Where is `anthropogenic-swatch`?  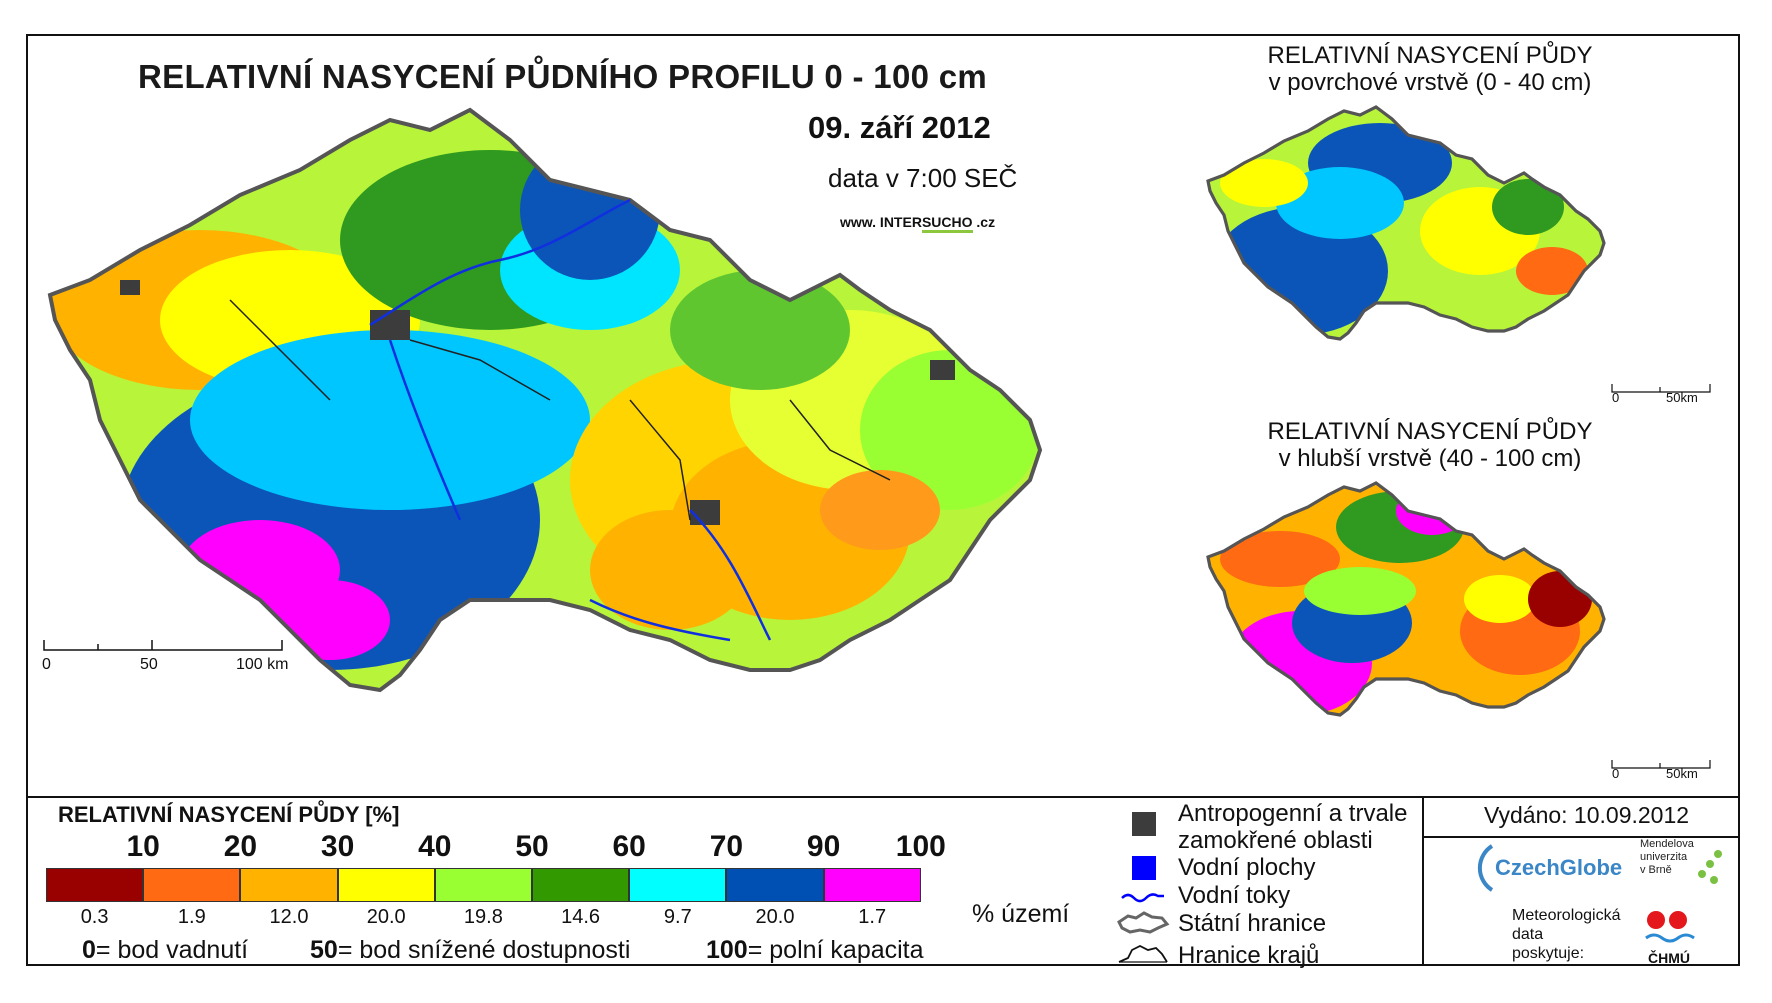
anthropogenic-swatch is located at coordinates (1144, 824).